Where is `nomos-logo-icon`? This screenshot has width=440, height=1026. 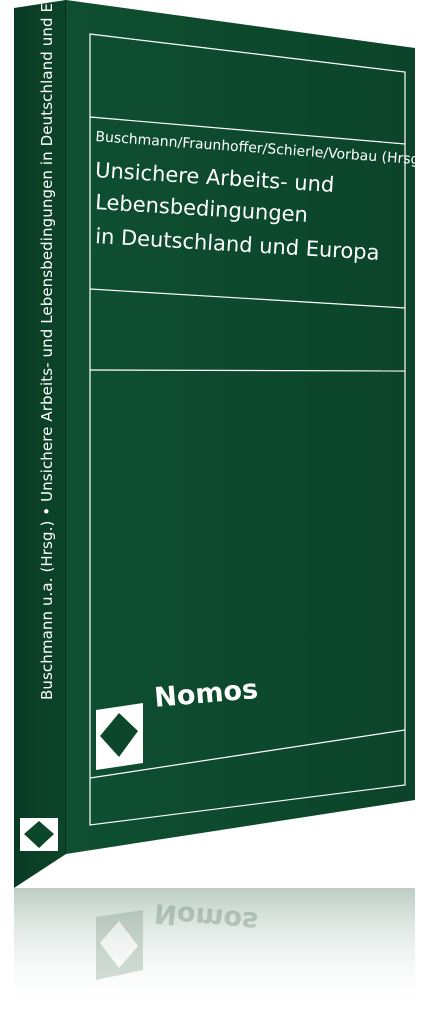
nomos-logo-icon is located at coordinates (119, 736).